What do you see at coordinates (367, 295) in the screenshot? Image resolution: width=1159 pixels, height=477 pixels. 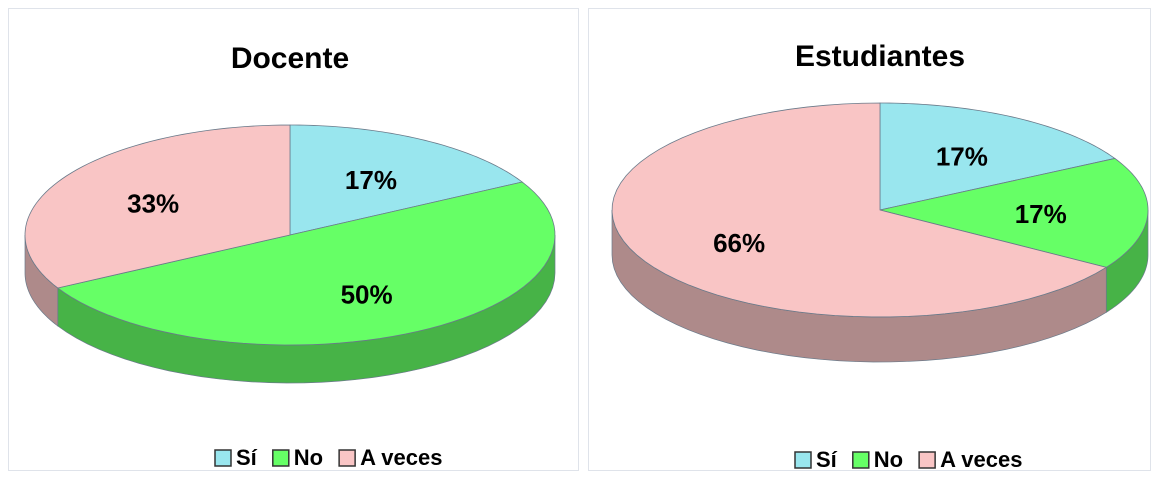 I see `data-label: 50%` at bounding box center [367, 295].